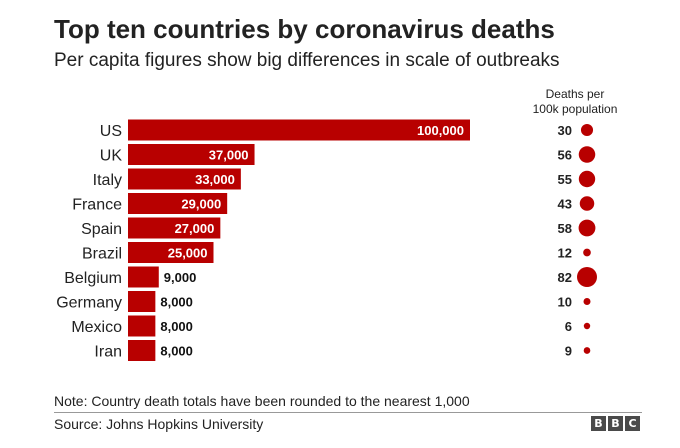  Describe the element at coordinates (111, 156) in the screenshot. I see `category-label: UK` at that location.